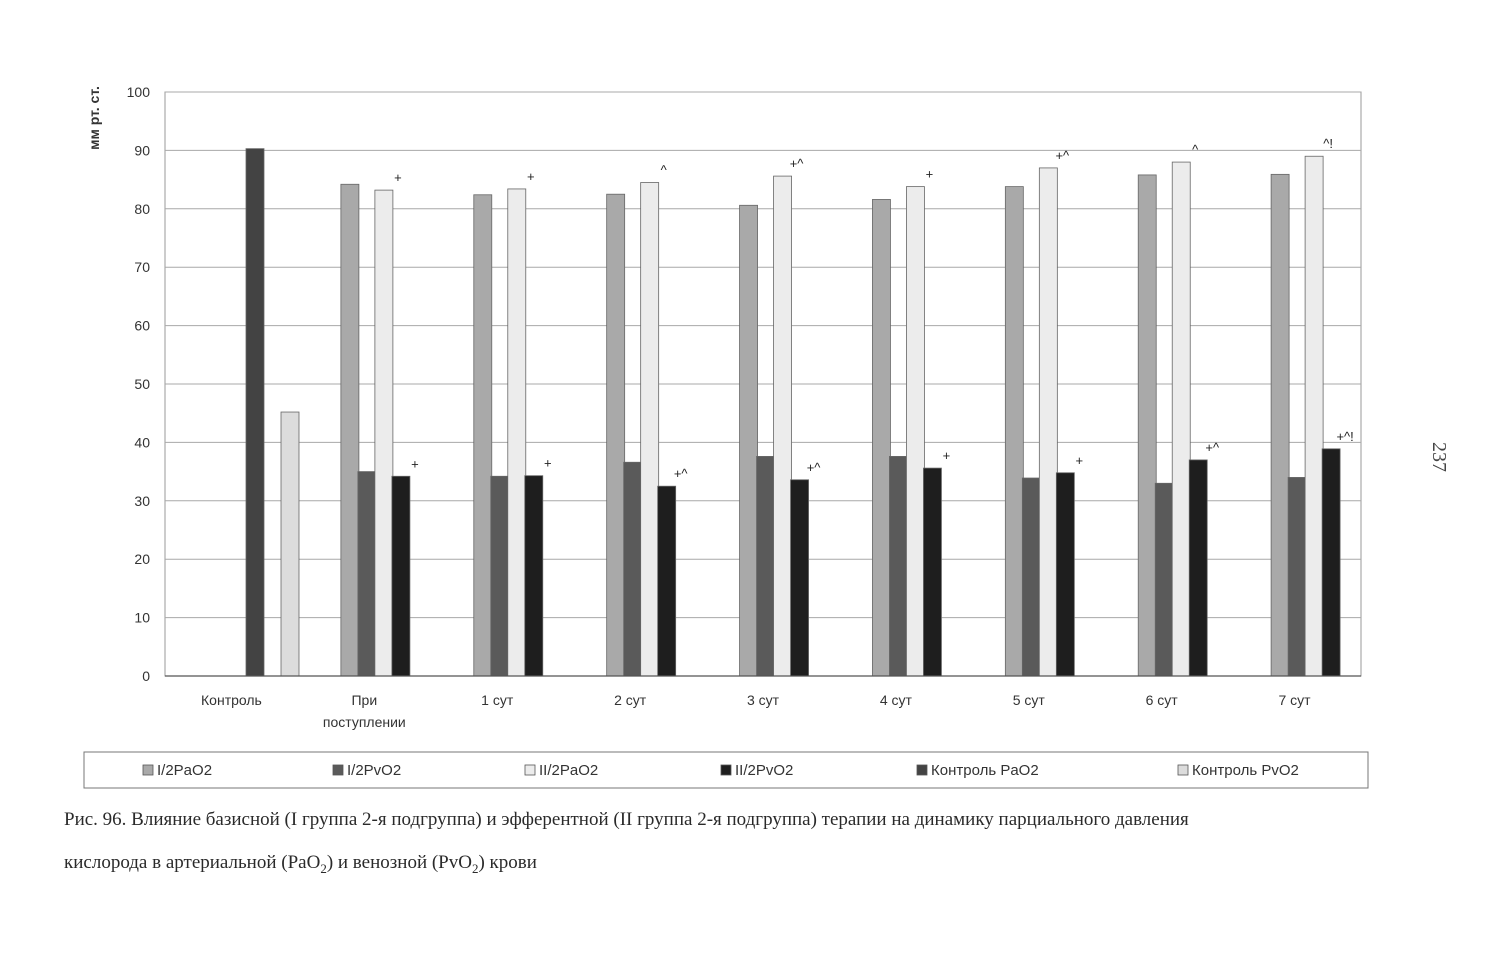 The image size is (1503, 960). Describe the element at coordinates (475, 868) in the screenshot. I see `caption-sub-2: 2` at that location.